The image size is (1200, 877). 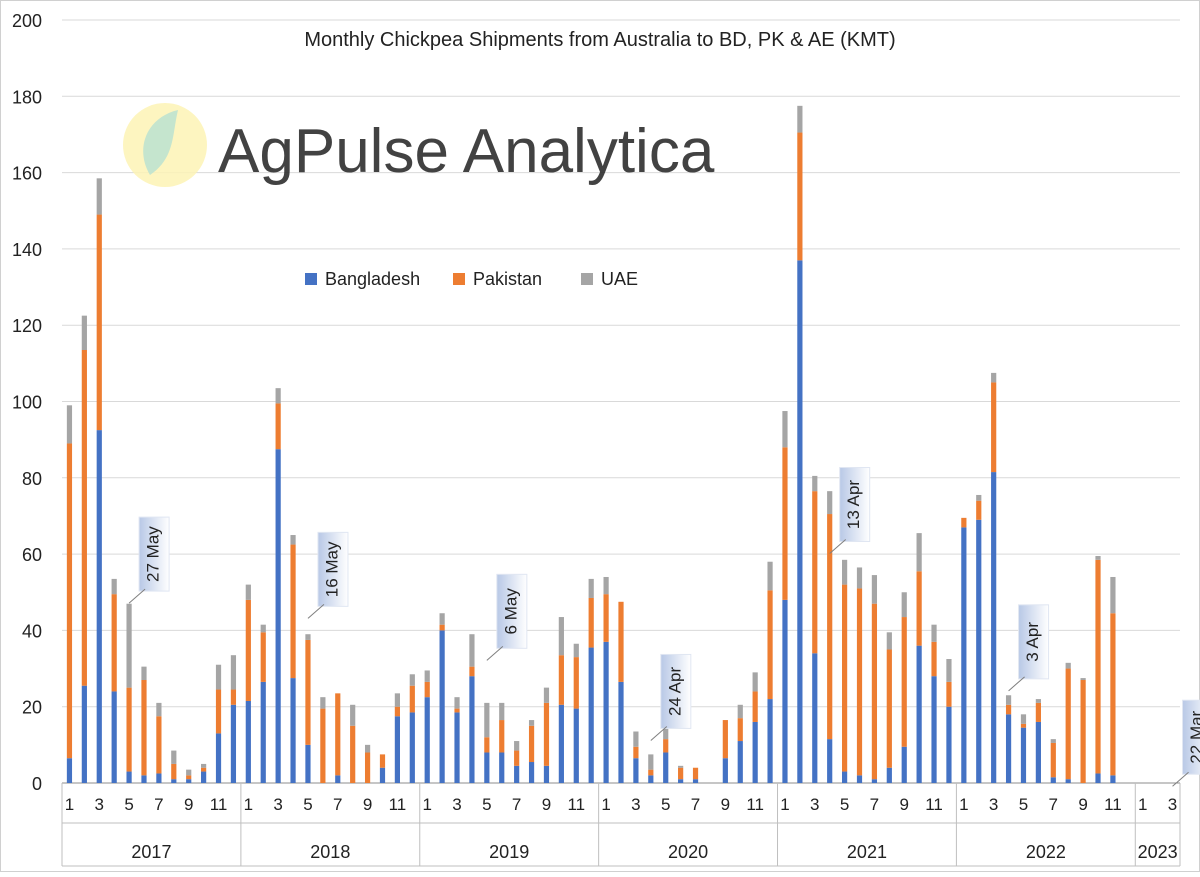 I want to click on year-label: 2017, so click(x=151, y=852).